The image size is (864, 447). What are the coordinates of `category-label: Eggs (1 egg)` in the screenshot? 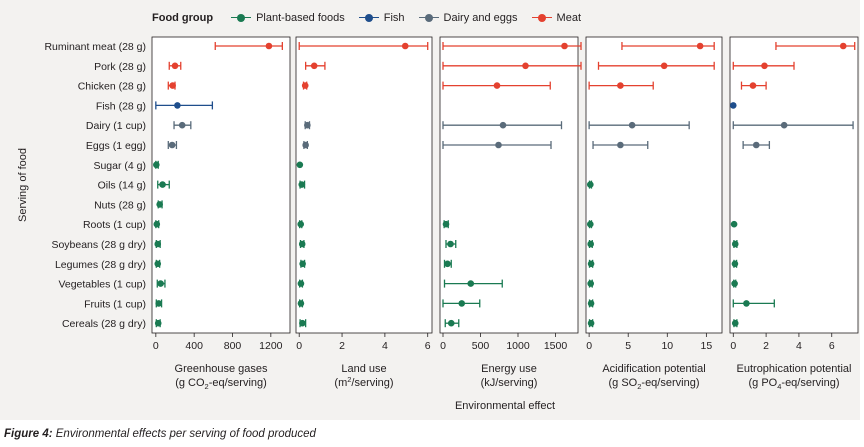 It's located at (116, 146).